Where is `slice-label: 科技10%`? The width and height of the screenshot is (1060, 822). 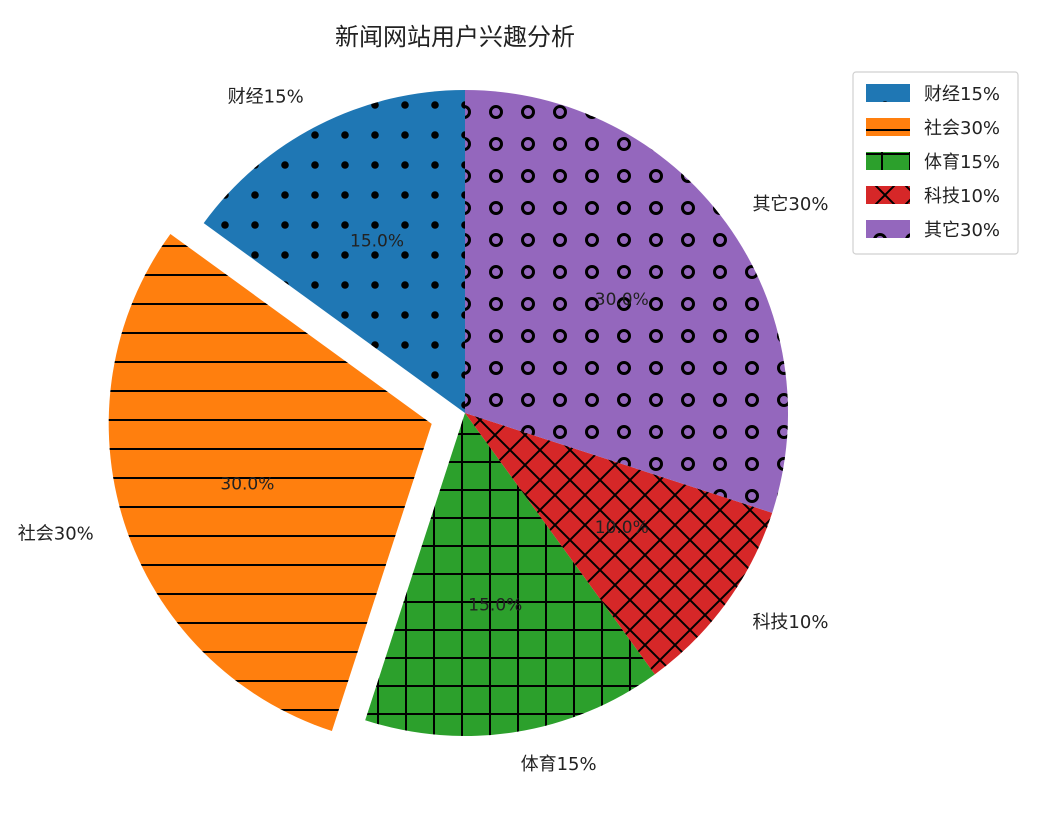 slice-label: 科技10% is located at coordinates (790, 622).